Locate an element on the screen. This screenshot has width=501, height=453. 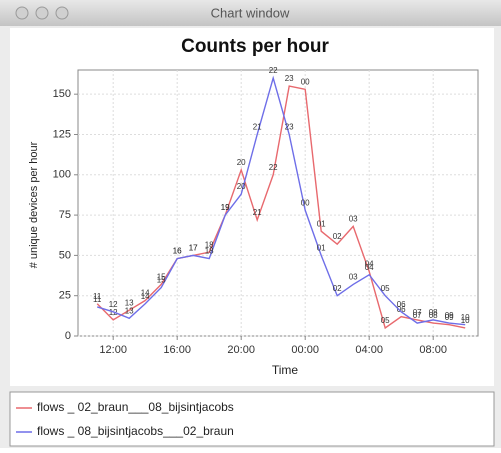
y-tick-label: 50 is located at coordinates (65, 255).